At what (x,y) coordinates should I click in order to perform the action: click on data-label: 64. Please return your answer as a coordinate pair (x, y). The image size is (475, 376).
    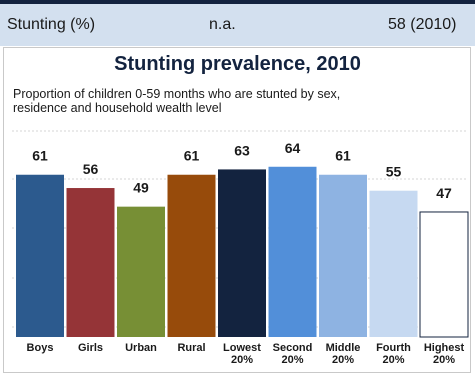
    Looking at the image, I should click on (293, 148).